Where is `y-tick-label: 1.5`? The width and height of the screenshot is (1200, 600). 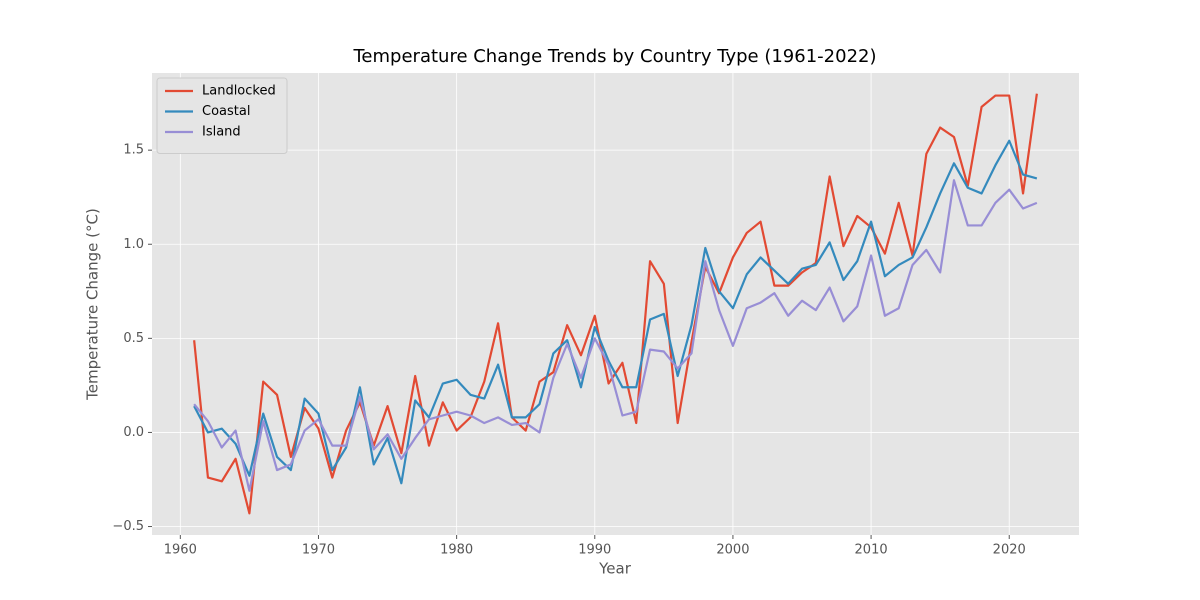
y-tick-label: 1.5 is located at coordinates (133, 150).